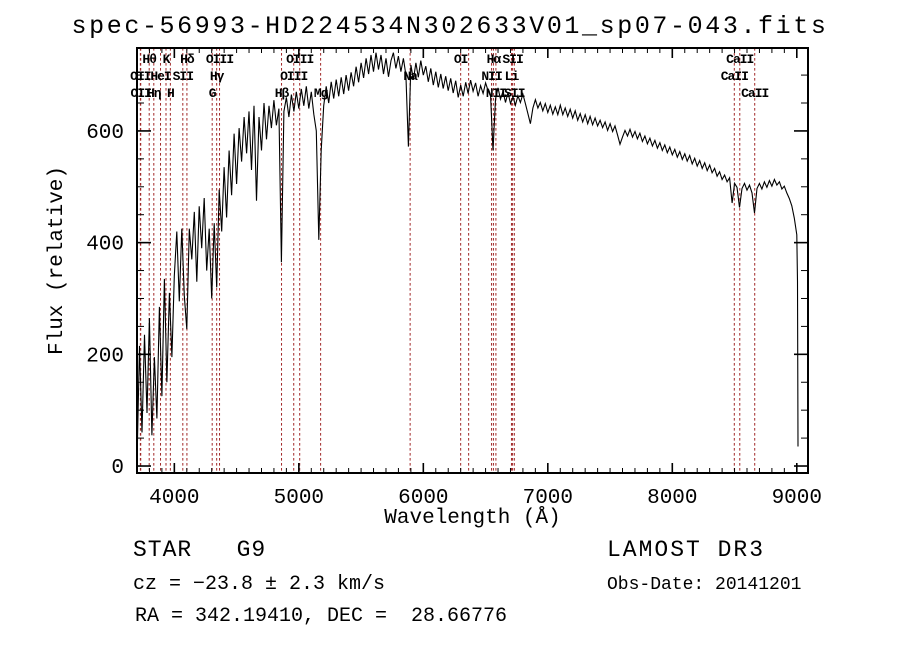  Describe the element at coordinates (200, 550) in the screenshot. I see `object-class-label: STAR G9` at that location.